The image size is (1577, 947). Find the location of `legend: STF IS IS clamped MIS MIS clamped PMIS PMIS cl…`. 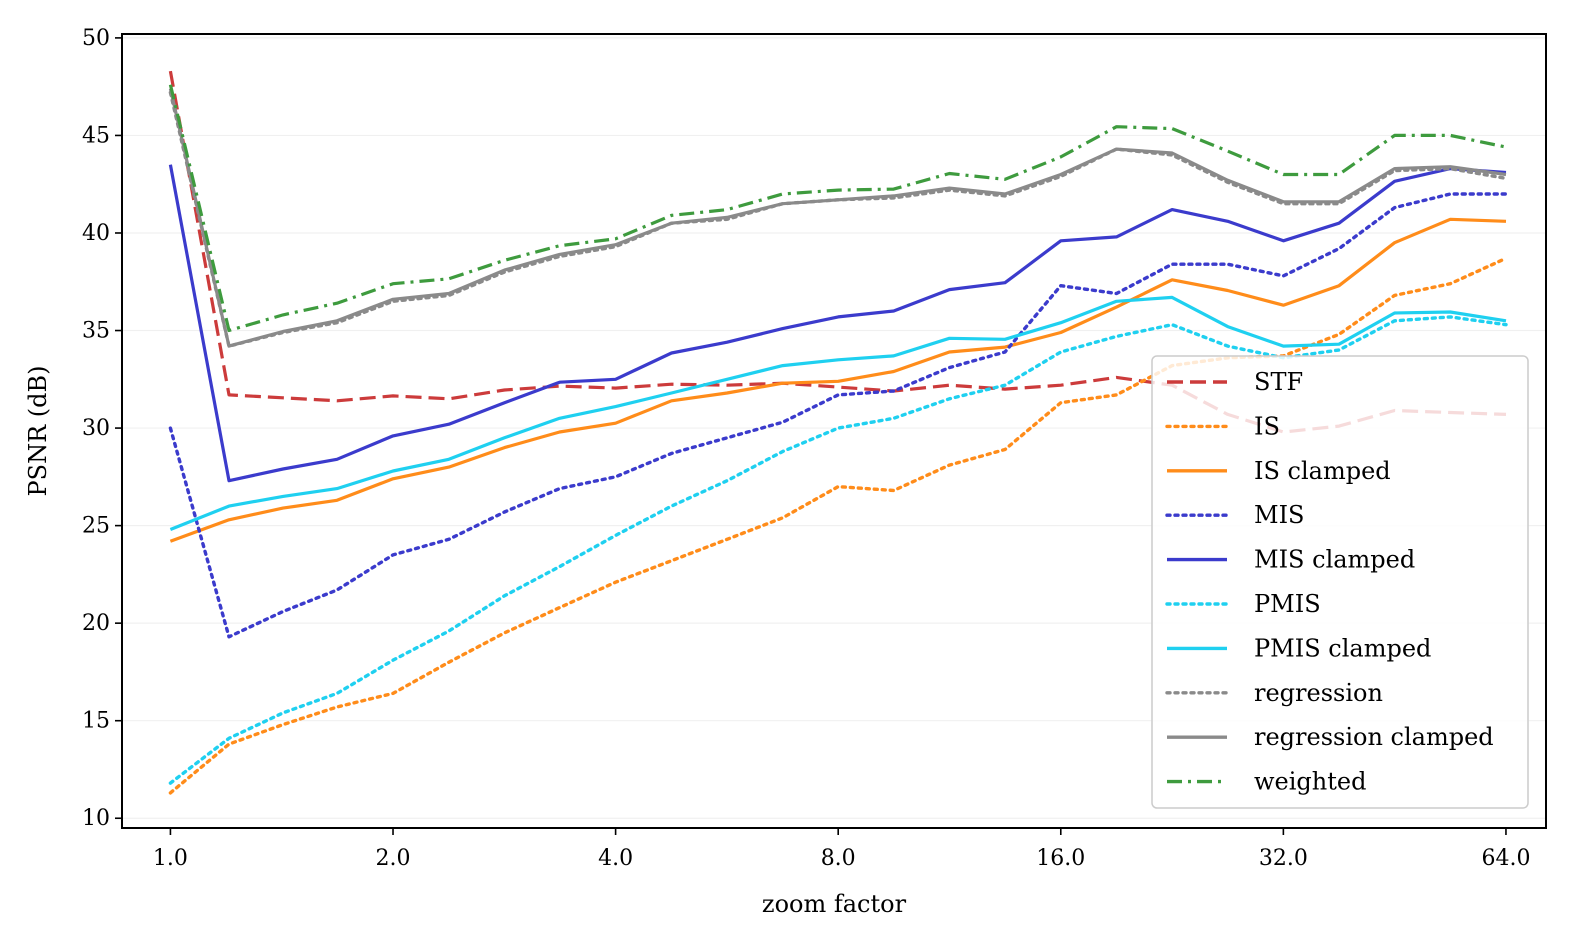

legend: STF IS IS clamped MIS MIS clamped PMIS PMIS cl… is located at coordinates (1340, 582).